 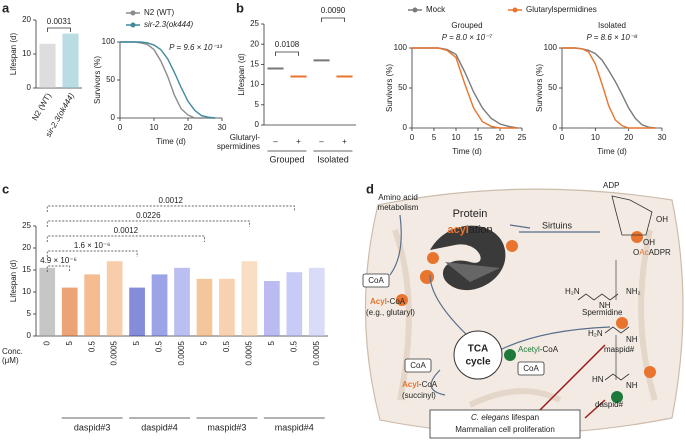 I want to click on group-label: daspid#4, so click(x=159, y=427).